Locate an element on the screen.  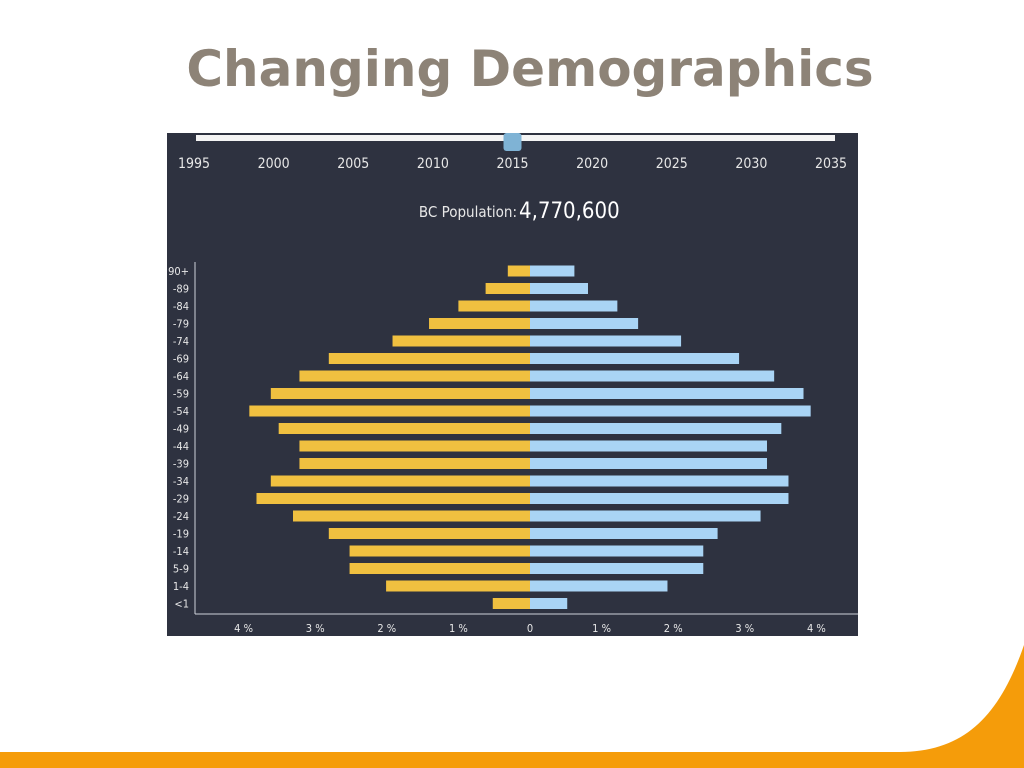
age-label: -74 is located at coordinates (181, 341).